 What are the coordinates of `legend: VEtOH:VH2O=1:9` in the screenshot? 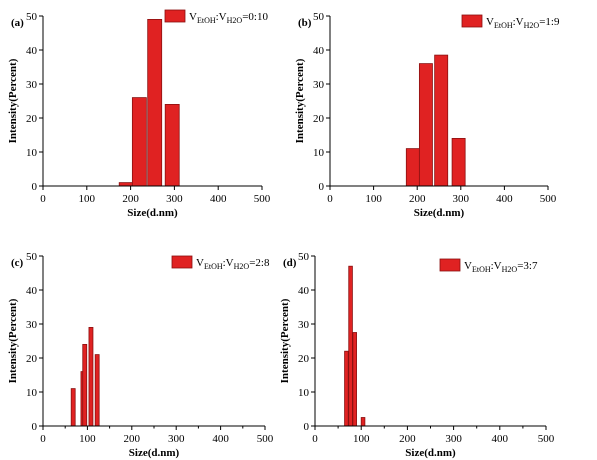 It's located at (510, 22).